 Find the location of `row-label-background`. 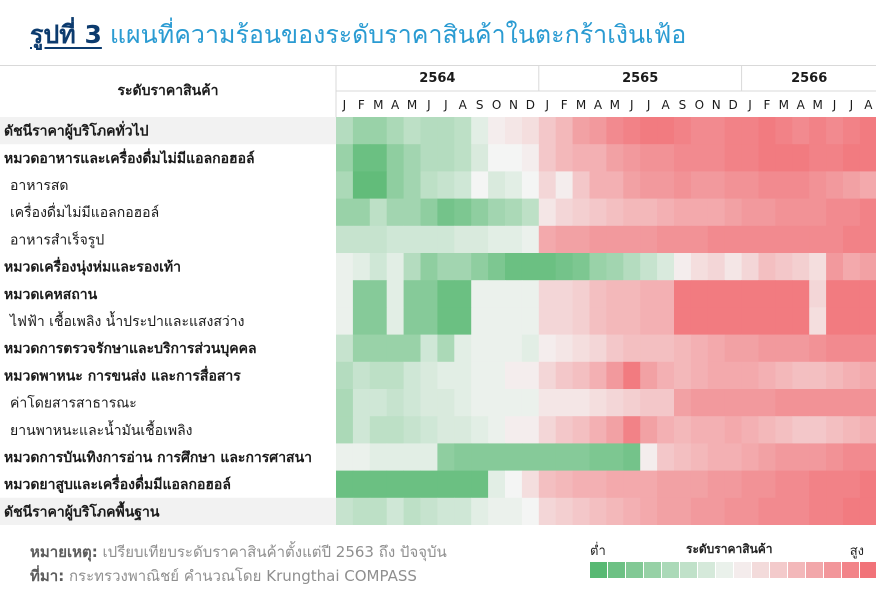

row-label-background is located at coordinates (168, 131).